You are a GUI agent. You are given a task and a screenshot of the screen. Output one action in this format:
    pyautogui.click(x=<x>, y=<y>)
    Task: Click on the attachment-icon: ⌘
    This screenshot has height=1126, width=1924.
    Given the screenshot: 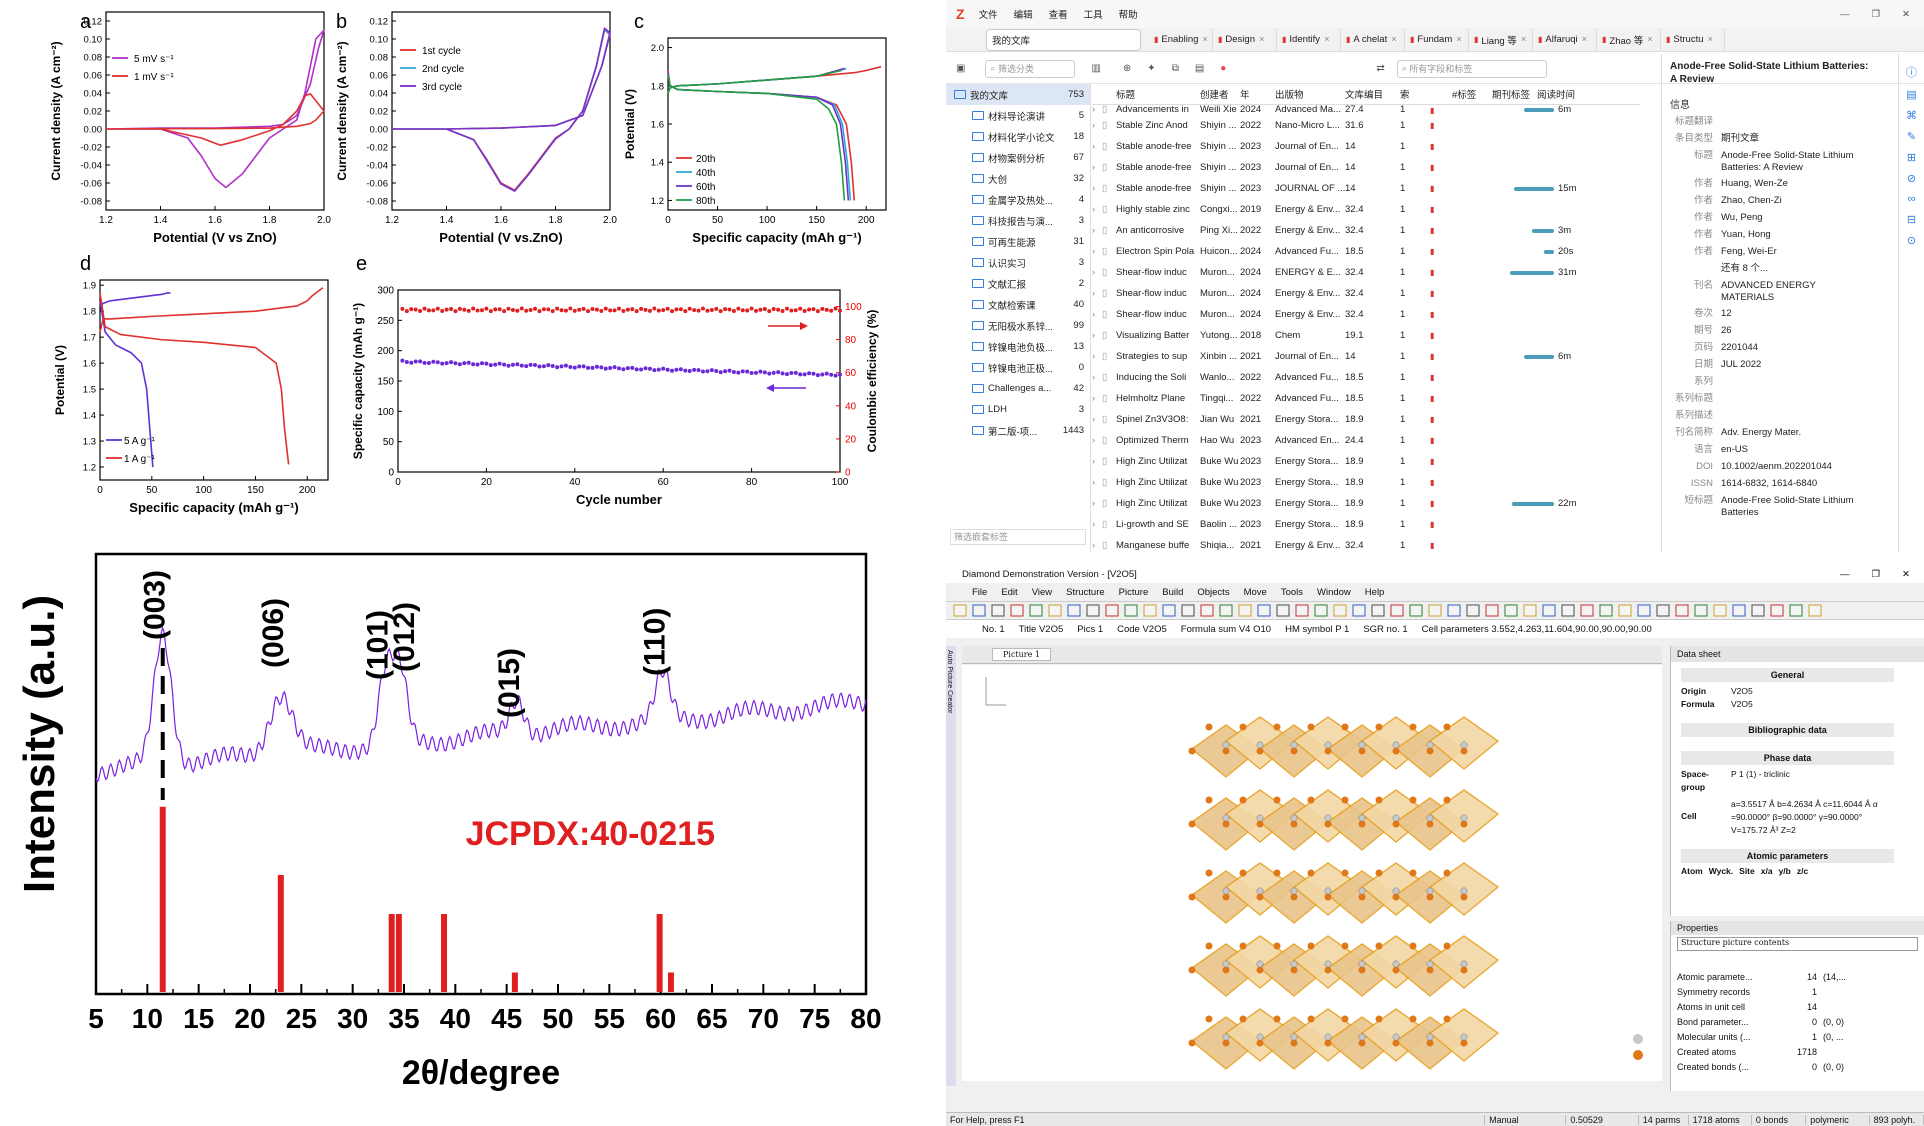 What is the action you would take?
    pyautogui.click(x=1911, y=116)
    